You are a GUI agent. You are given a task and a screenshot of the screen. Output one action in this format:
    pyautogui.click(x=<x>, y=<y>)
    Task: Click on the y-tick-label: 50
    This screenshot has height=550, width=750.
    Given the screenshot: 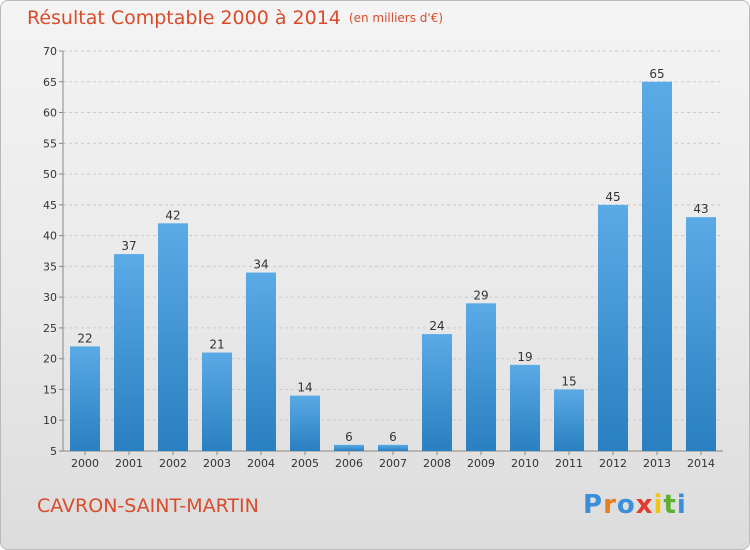 What is the action you would take?
    pyautogui.click(x=50, y=174)
    